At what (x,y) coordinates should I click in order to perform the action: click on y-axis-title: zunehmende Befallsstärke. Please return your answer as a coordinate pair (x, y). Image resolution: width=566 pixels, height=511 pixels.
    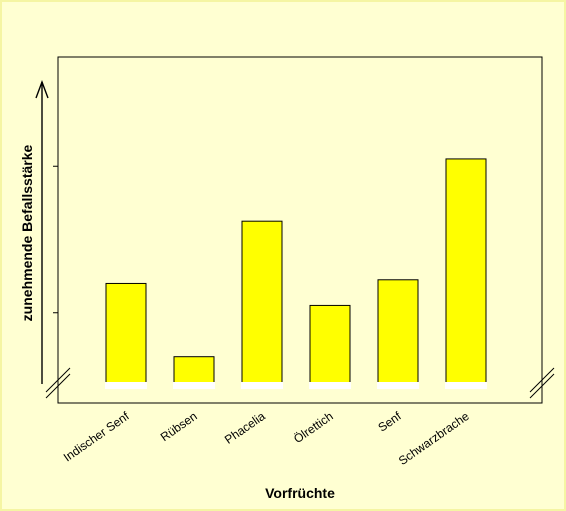
    Looking at the image, I should click on (27, 232).